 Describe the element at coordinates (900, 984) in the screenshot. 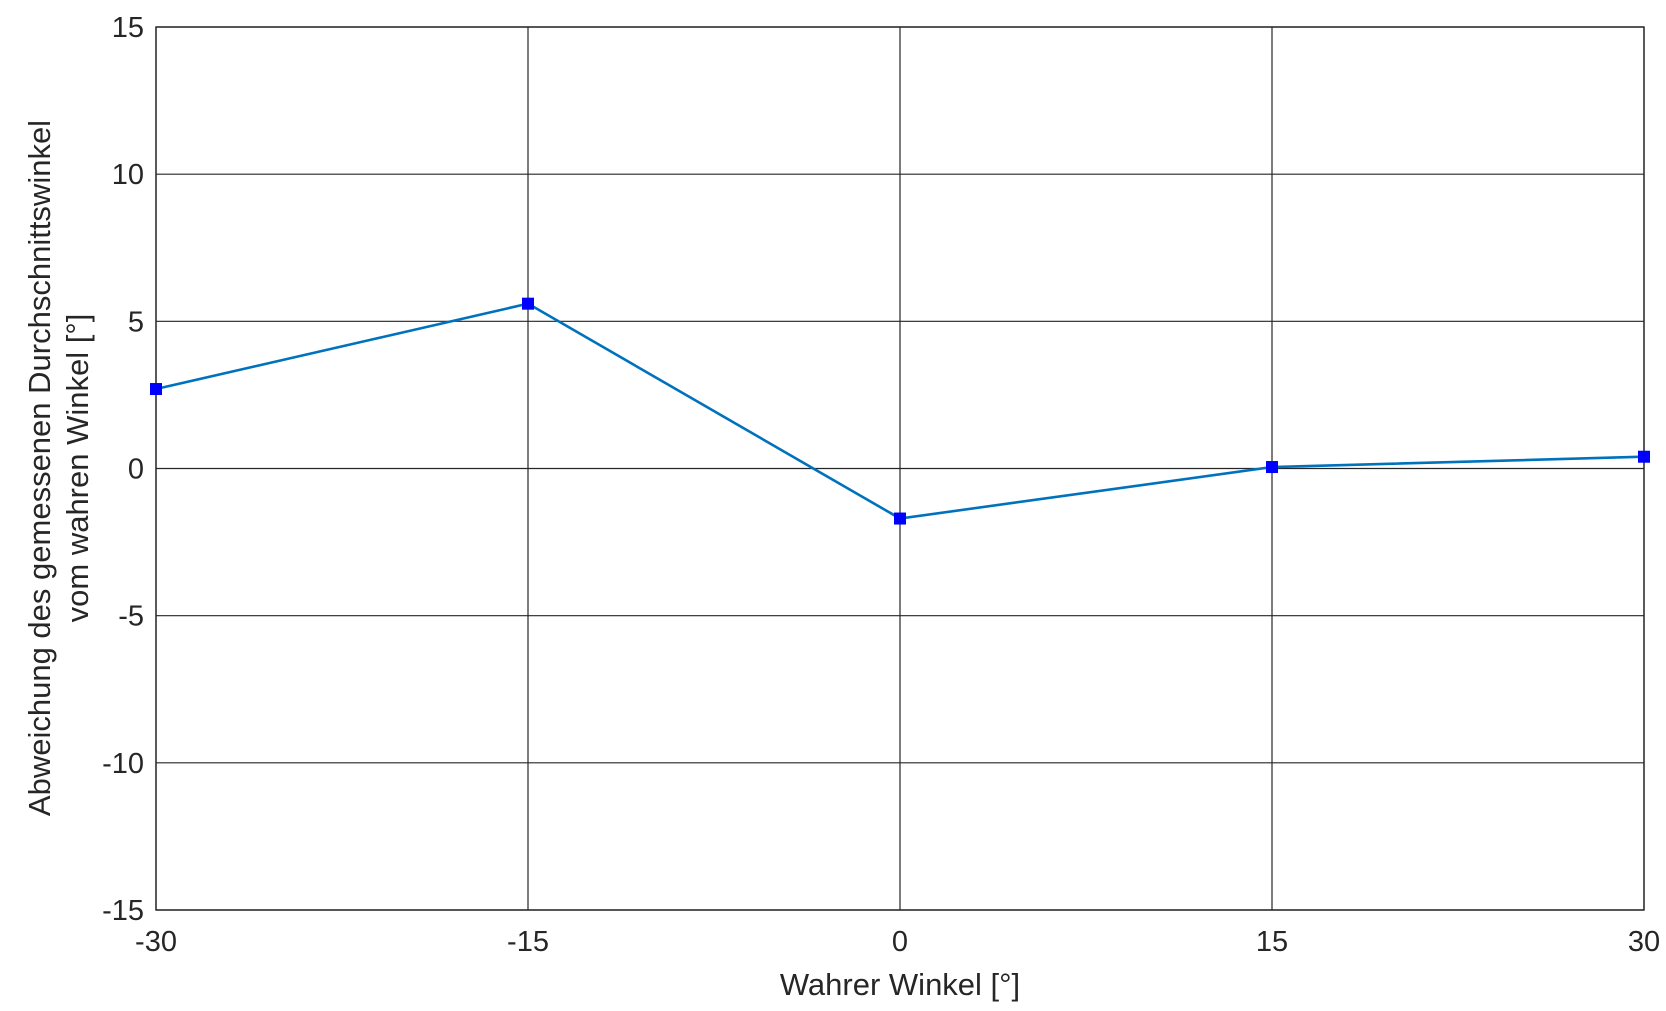

I see `x-axis-label: Wahrer Winkel [°]` at that location.